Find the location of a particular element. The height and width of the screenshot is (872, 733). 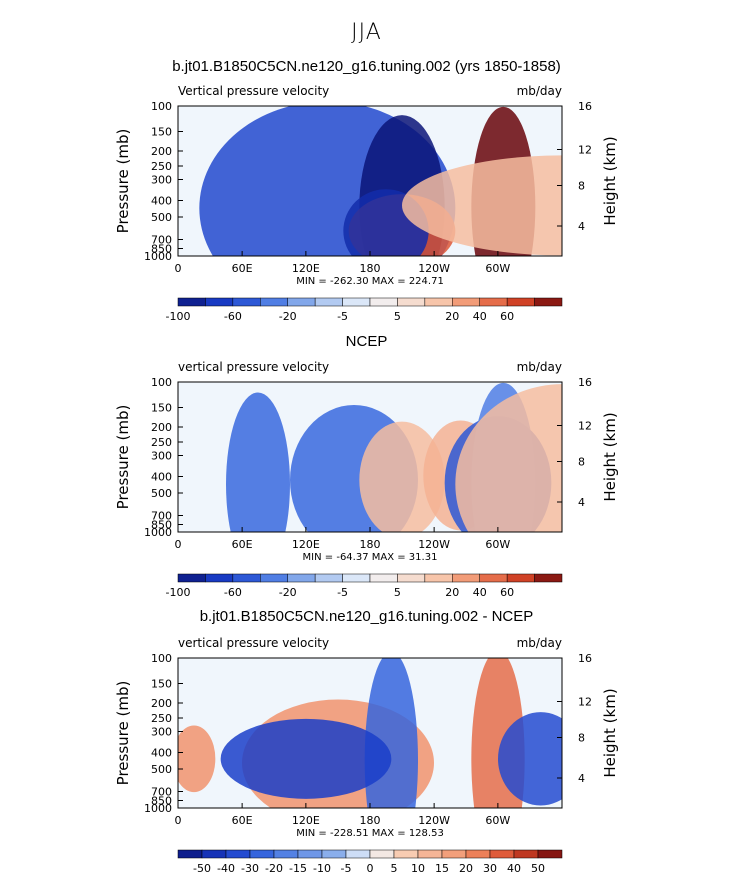

colorbar-label: 20 is located at coordinates (466, 867).